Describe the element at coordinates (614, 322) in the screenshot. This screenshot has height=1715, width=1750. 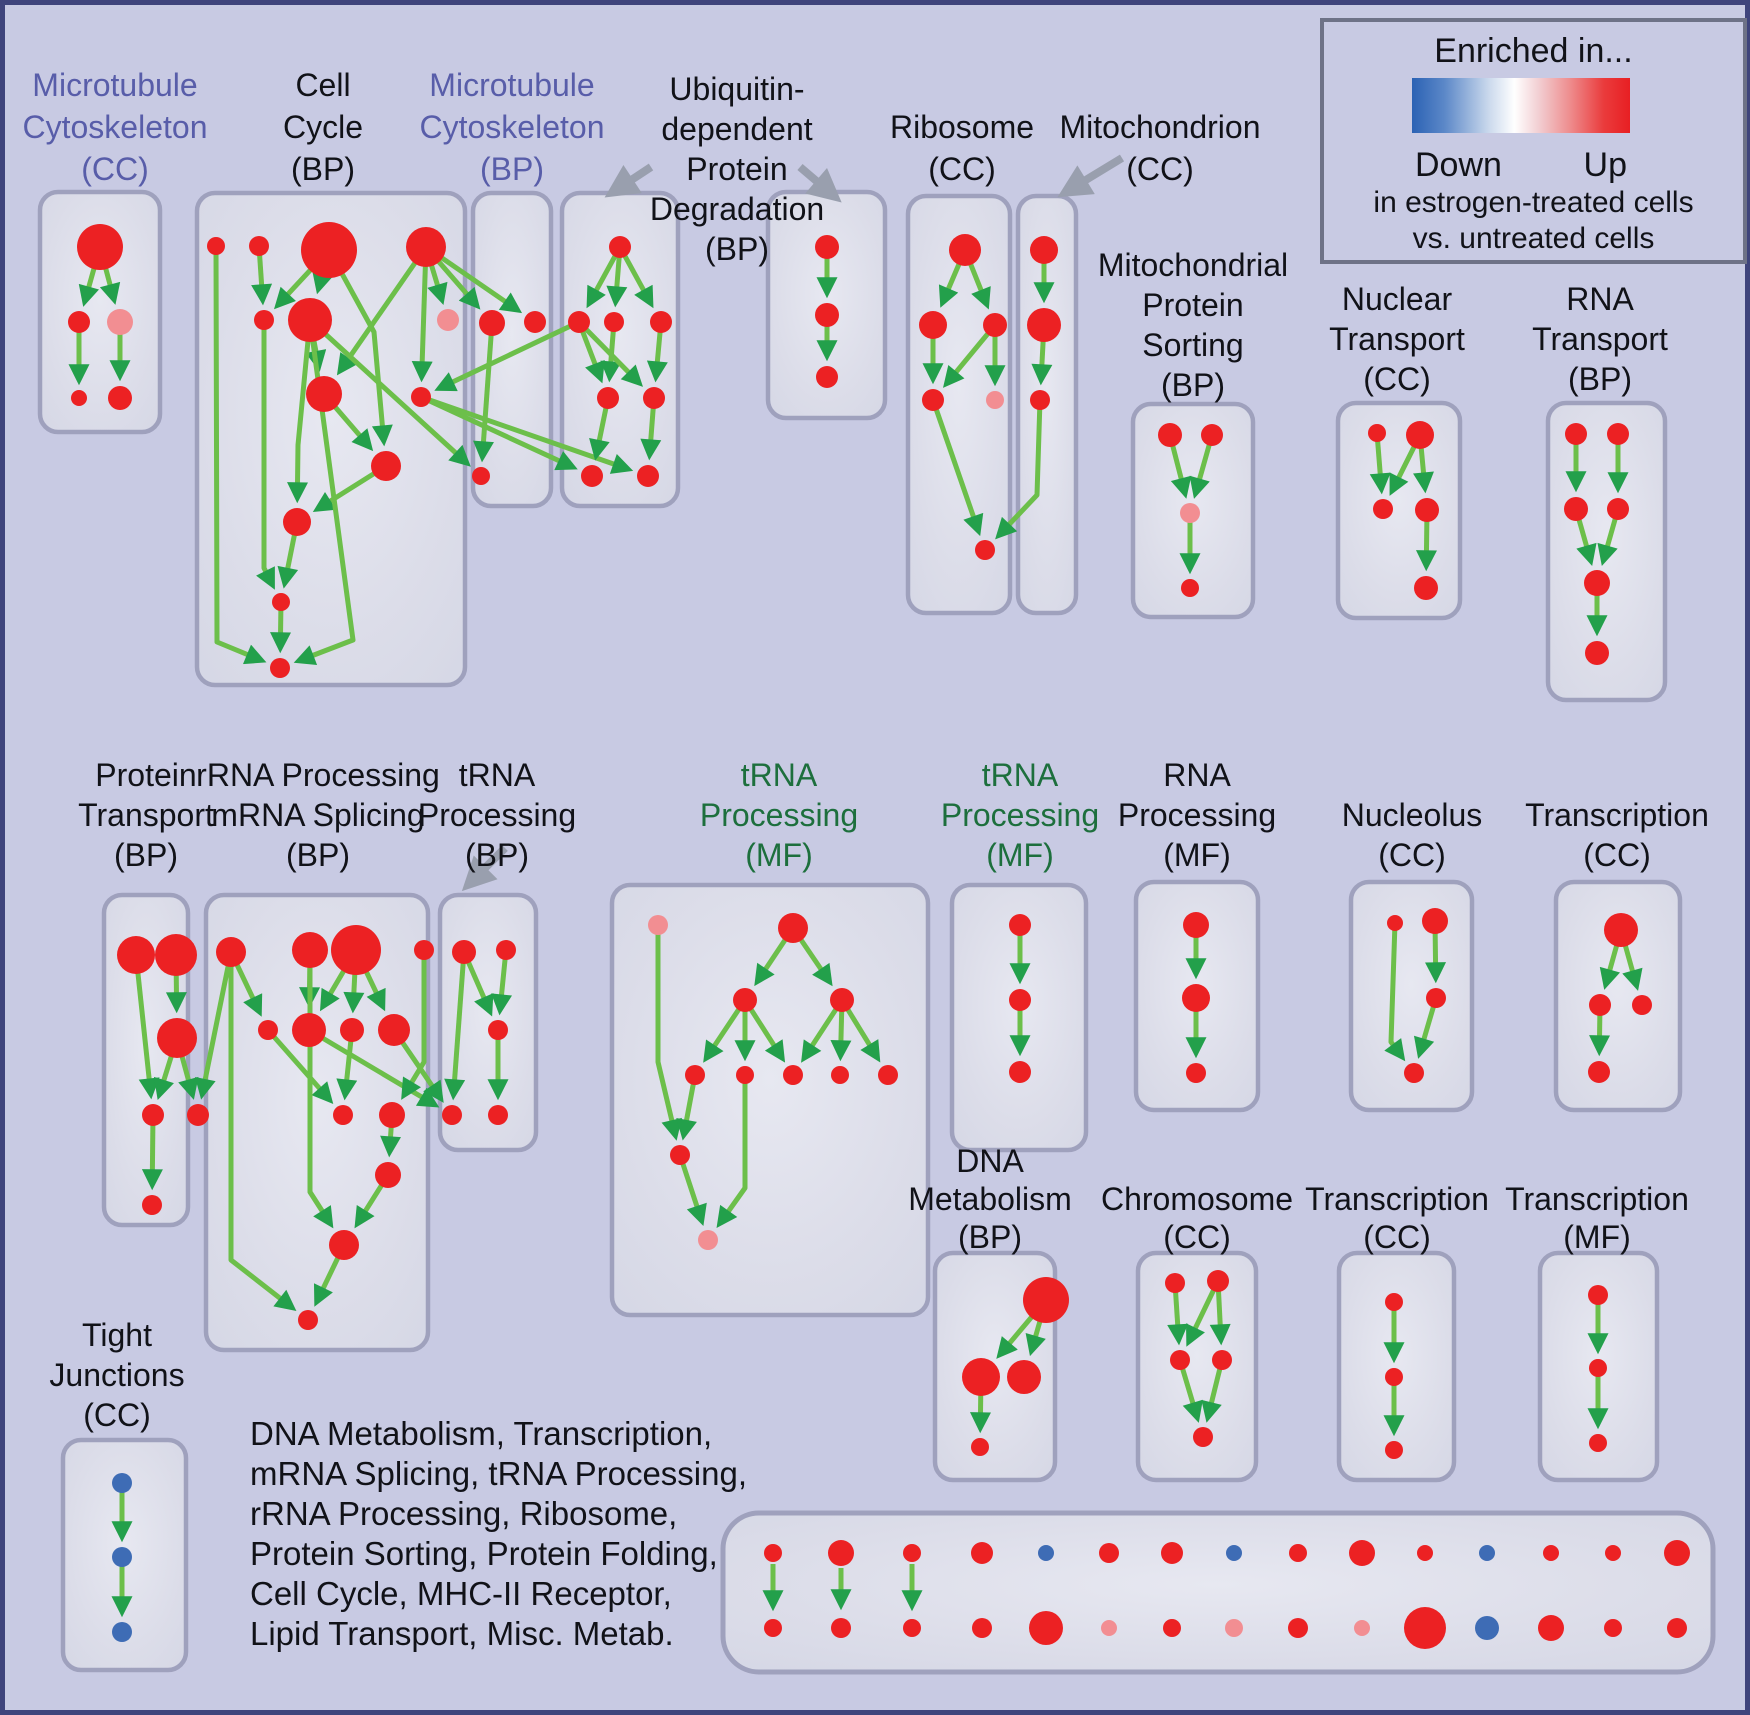
I see `node-d1` at that location.